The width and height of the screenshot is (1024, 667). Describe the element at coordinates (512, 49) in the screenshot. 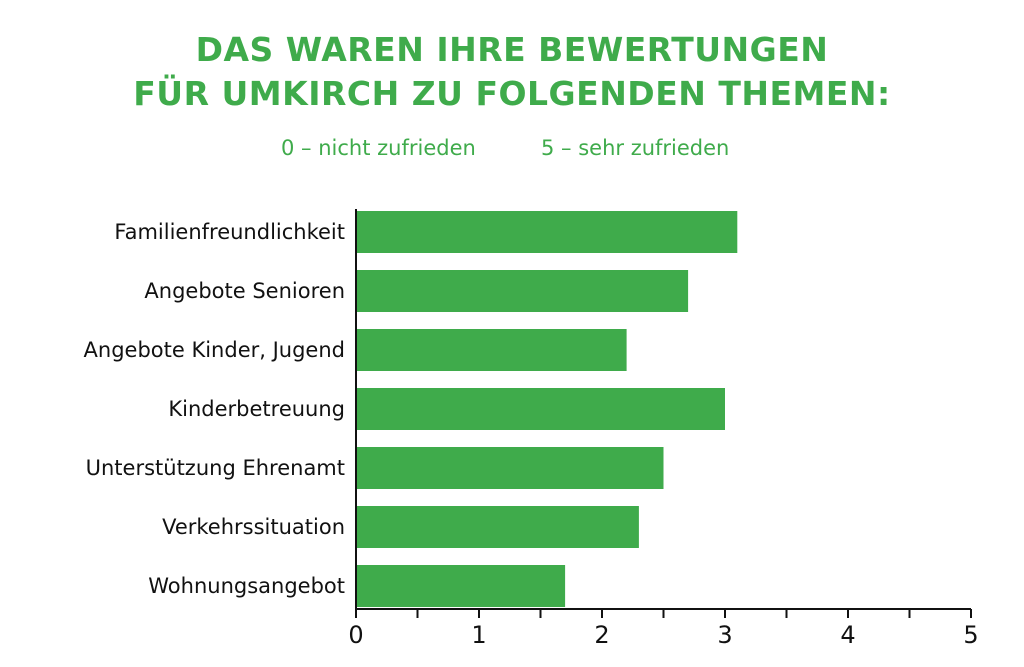

I see `chart-title-line-1: DAS WAREN IHRE BEWERTUNGEN` at that location.